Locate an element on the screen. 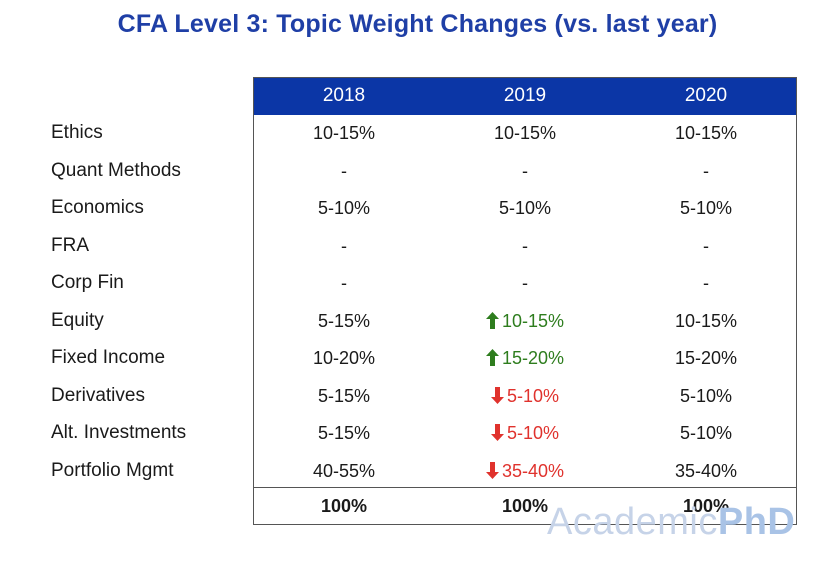  cell-2018: 10-15% is located at coordinates (344, 133).